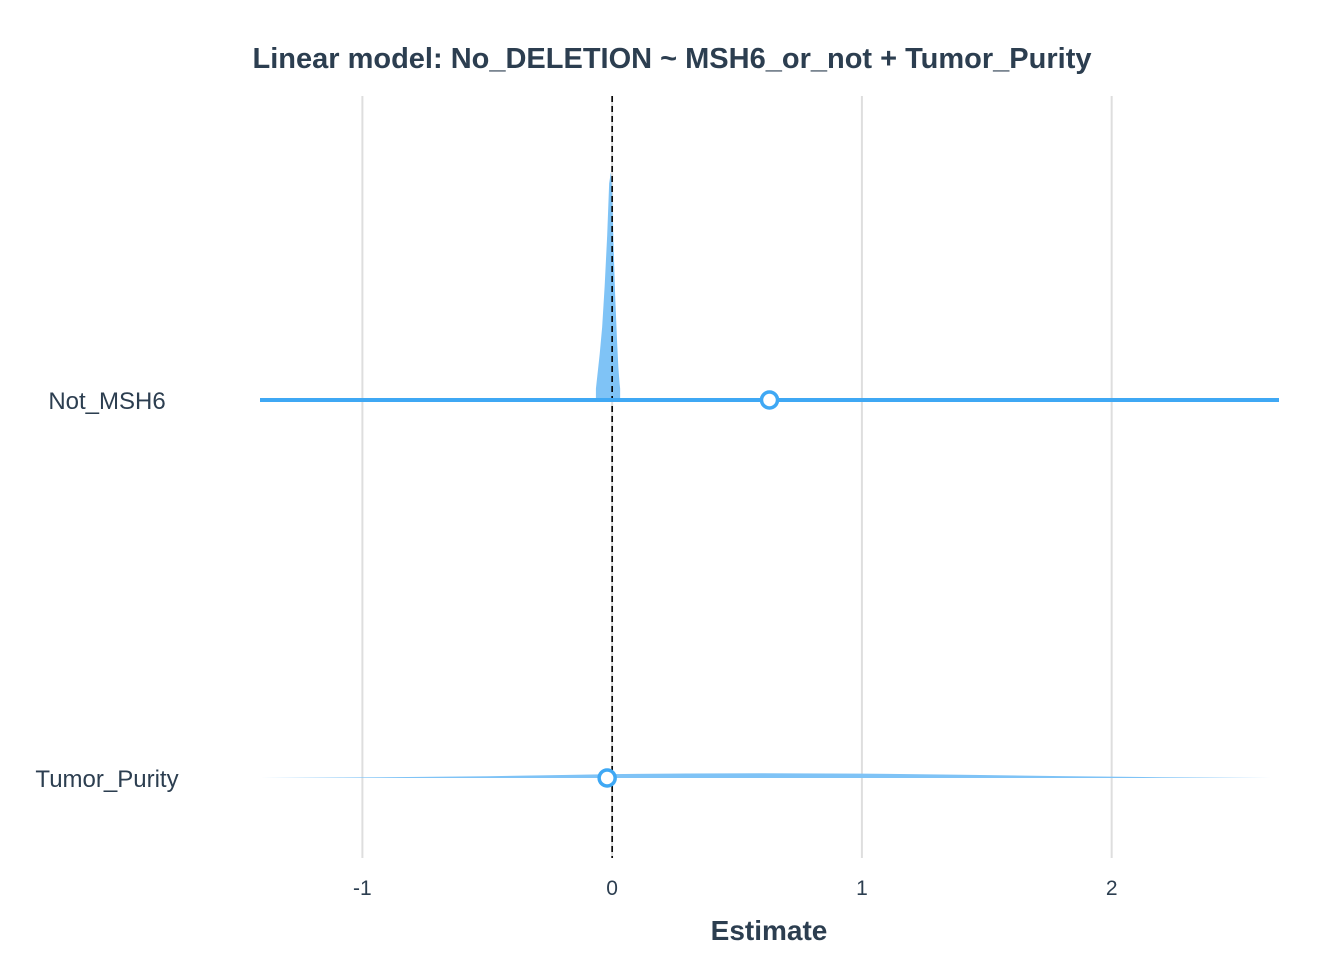 Image resolution: width=1344 pixels, height=960 pixels. Describe the element at coordinates (769, 400) in the screenshot. I see `estimate-point-not-msh6` at that location.